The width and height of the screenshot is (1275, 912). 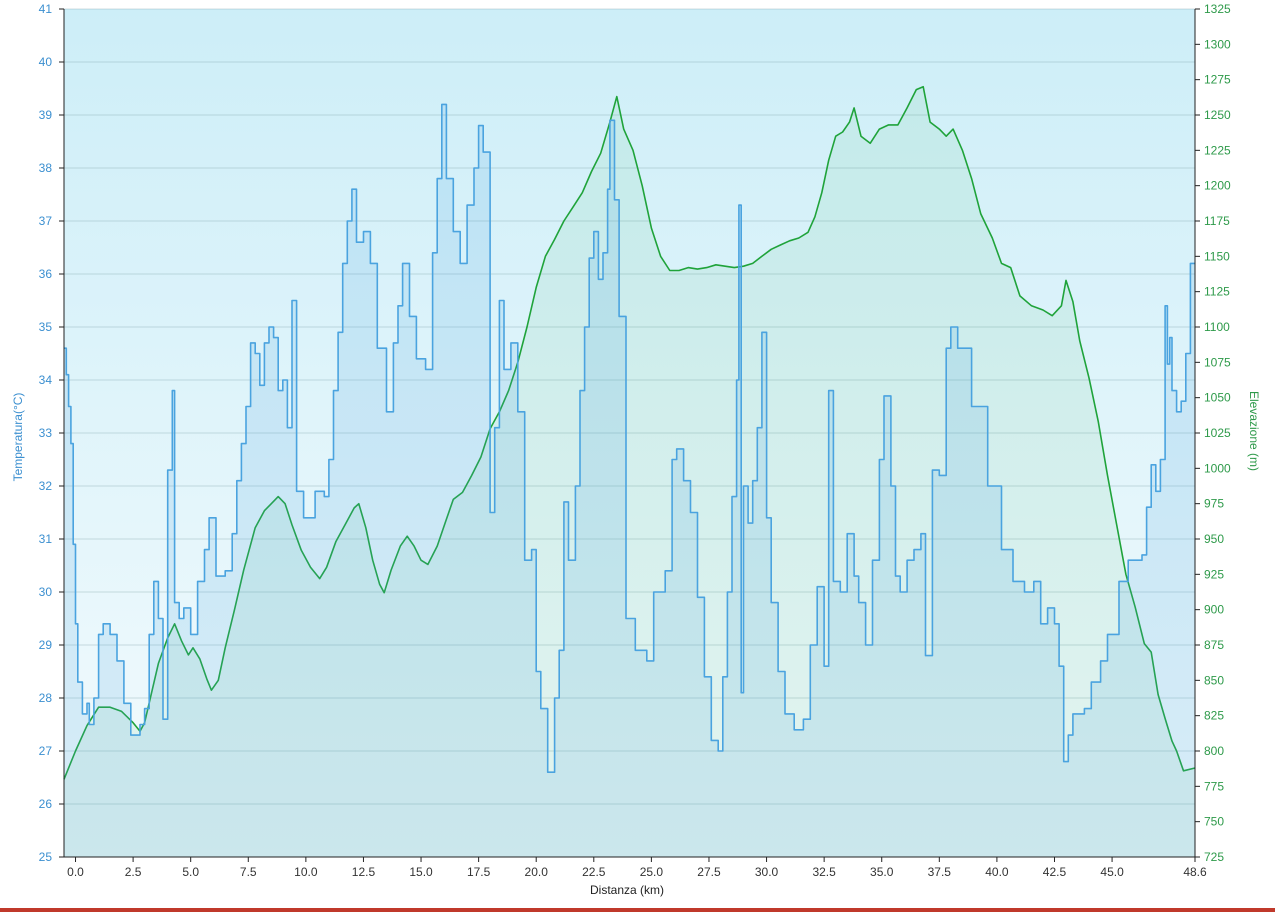 What do you see at coordinates (479, 872) in the screenshot?
I see `x-tick-label: 17.5` at bounding box center [479, 872].